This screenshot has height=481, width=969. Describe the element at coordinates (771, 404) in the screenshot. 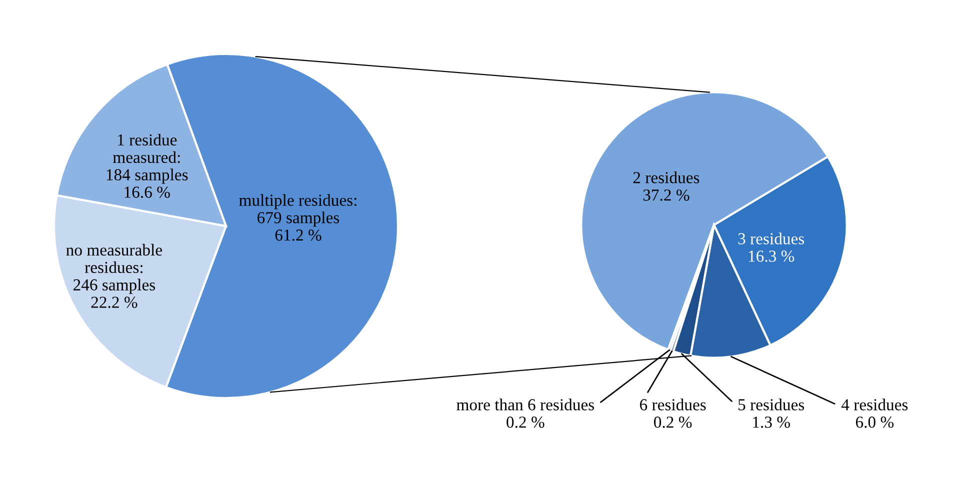

I see `slice-label: 5 residues` at that location.